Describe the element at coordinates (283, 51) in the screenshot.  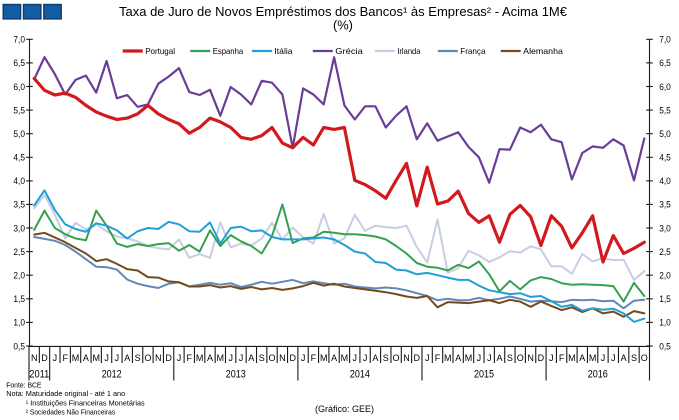
I see `svg-text: Itália` at that location.